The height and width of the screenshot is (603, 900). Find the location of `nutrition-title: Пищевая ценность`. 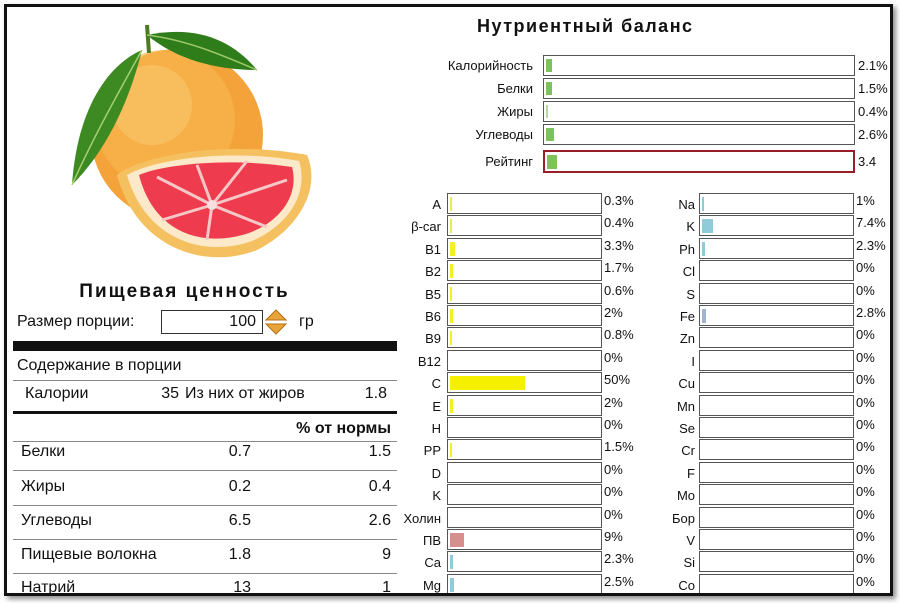

nutrition-title: Пищевая ценность is located at coordinates (184, 291).